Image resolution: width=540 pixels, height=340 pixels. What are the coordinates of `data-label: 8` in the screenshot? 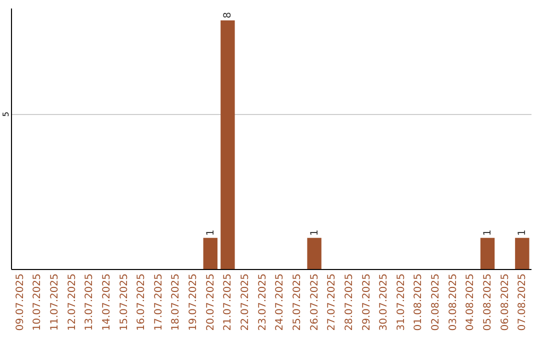 It's located at (228, 15).